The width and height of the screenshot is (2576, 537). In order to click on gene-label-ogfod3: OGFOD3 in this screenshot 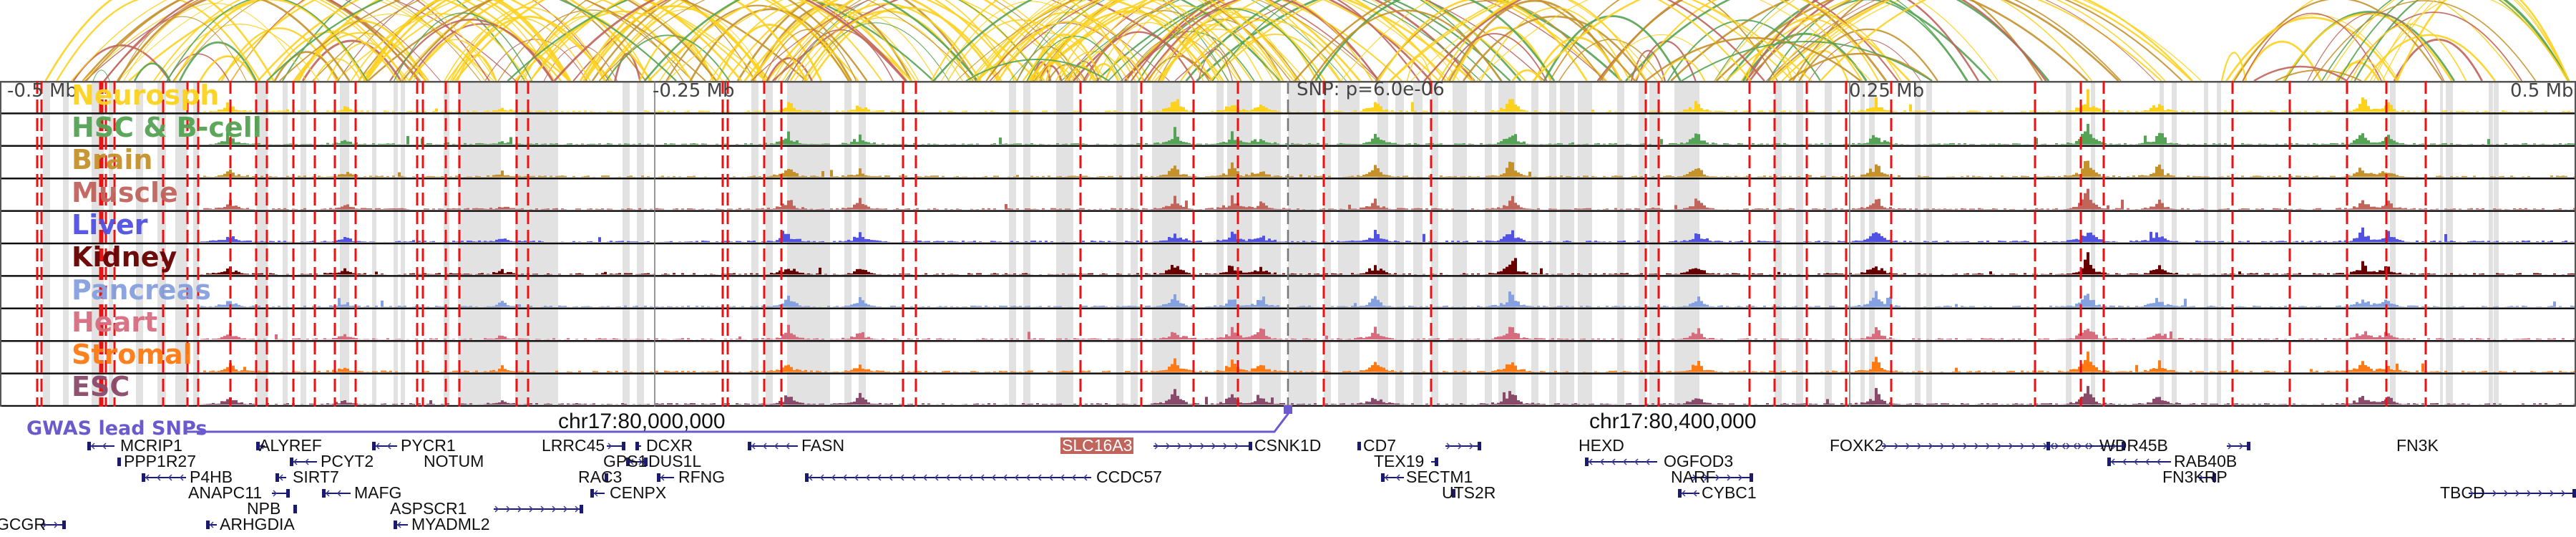, I will do `click(1699, 461)`.